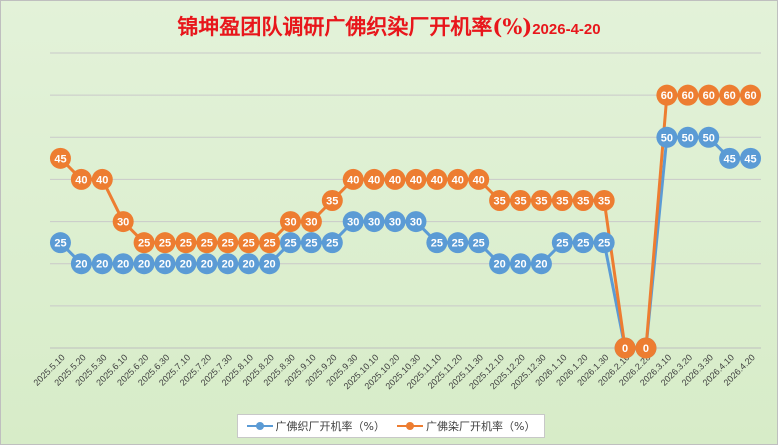  Describe the element at coordinates (481, 426) in the screenshot. I see `legend-label-dyeing: 广佛染厂开机率（%）` at that location.